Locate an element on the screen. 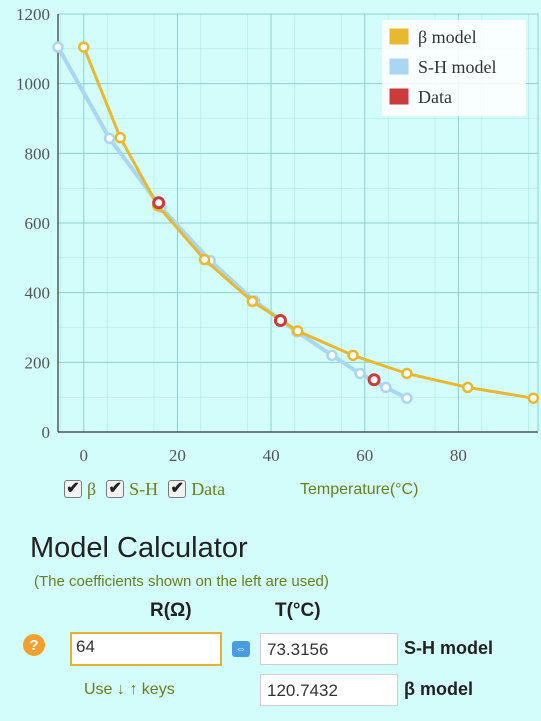  checkbox-data-box: ✔ is located at coordinates (177, 489).